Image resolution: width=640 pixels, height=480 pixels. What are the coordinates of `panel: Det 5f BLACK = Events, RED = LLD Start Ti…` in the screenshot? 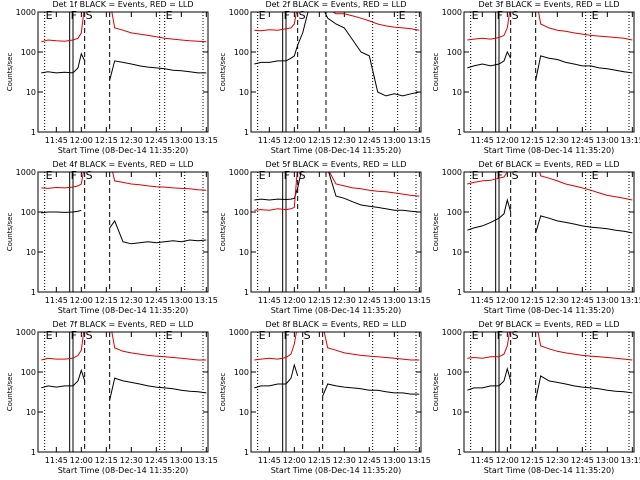 It's located at (325, 237).